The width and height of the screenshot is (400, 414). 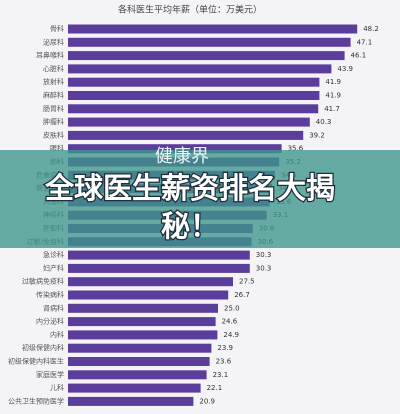 What do you see at coordinates (50, 321) in the screenshot?
I see `category-label: 内分泌科` at bounding box center [50, 321].